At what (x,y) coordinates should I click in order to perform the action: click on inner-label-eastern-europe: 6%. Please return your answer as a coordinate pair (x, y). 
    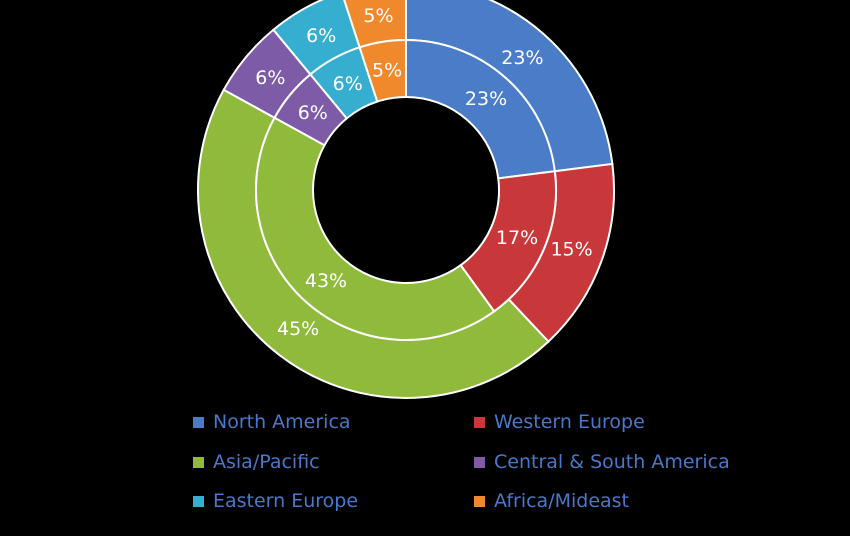
    Looking at the image, I should click on (348, 84).